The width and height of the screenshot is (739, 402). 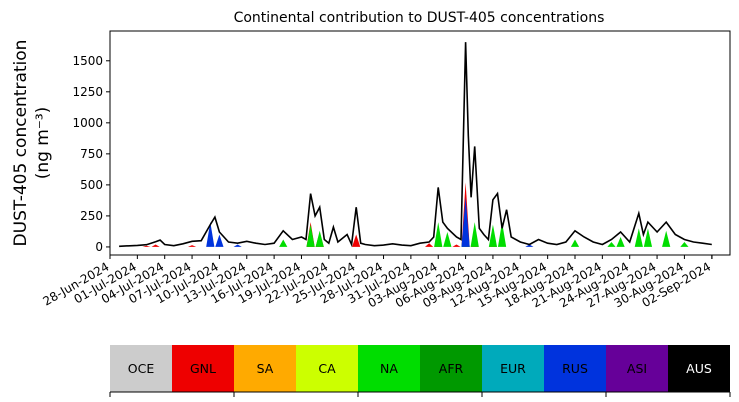 I want to click on legend-swatch-oce, so click(x=141, y=368).